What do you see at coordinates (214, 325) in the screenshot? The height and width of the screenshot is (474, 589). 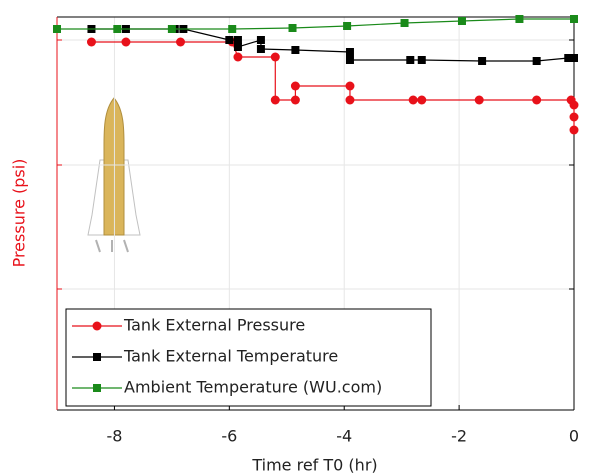 I see `legend-label: Tank External Pressure` at bounding box center [214, 325].